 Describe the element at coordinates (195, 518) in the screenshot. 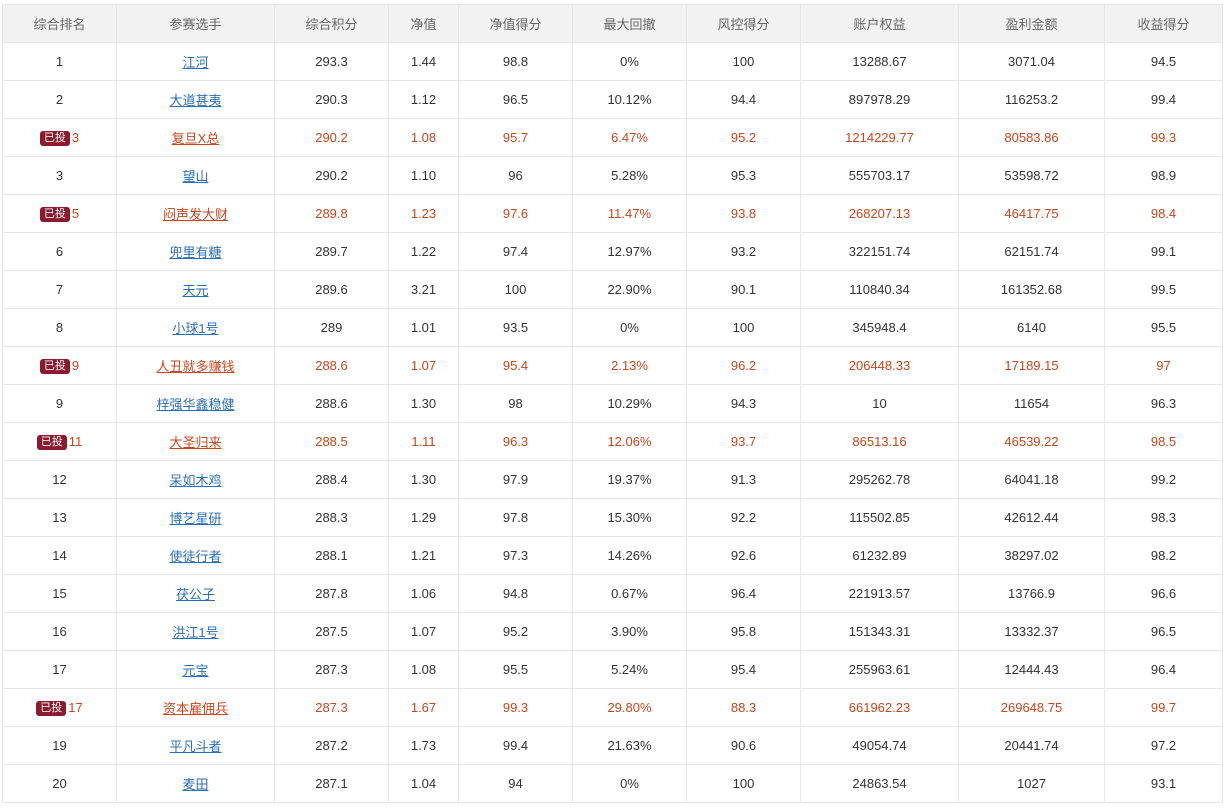

I see `player-link: 博艺星研` at that location.